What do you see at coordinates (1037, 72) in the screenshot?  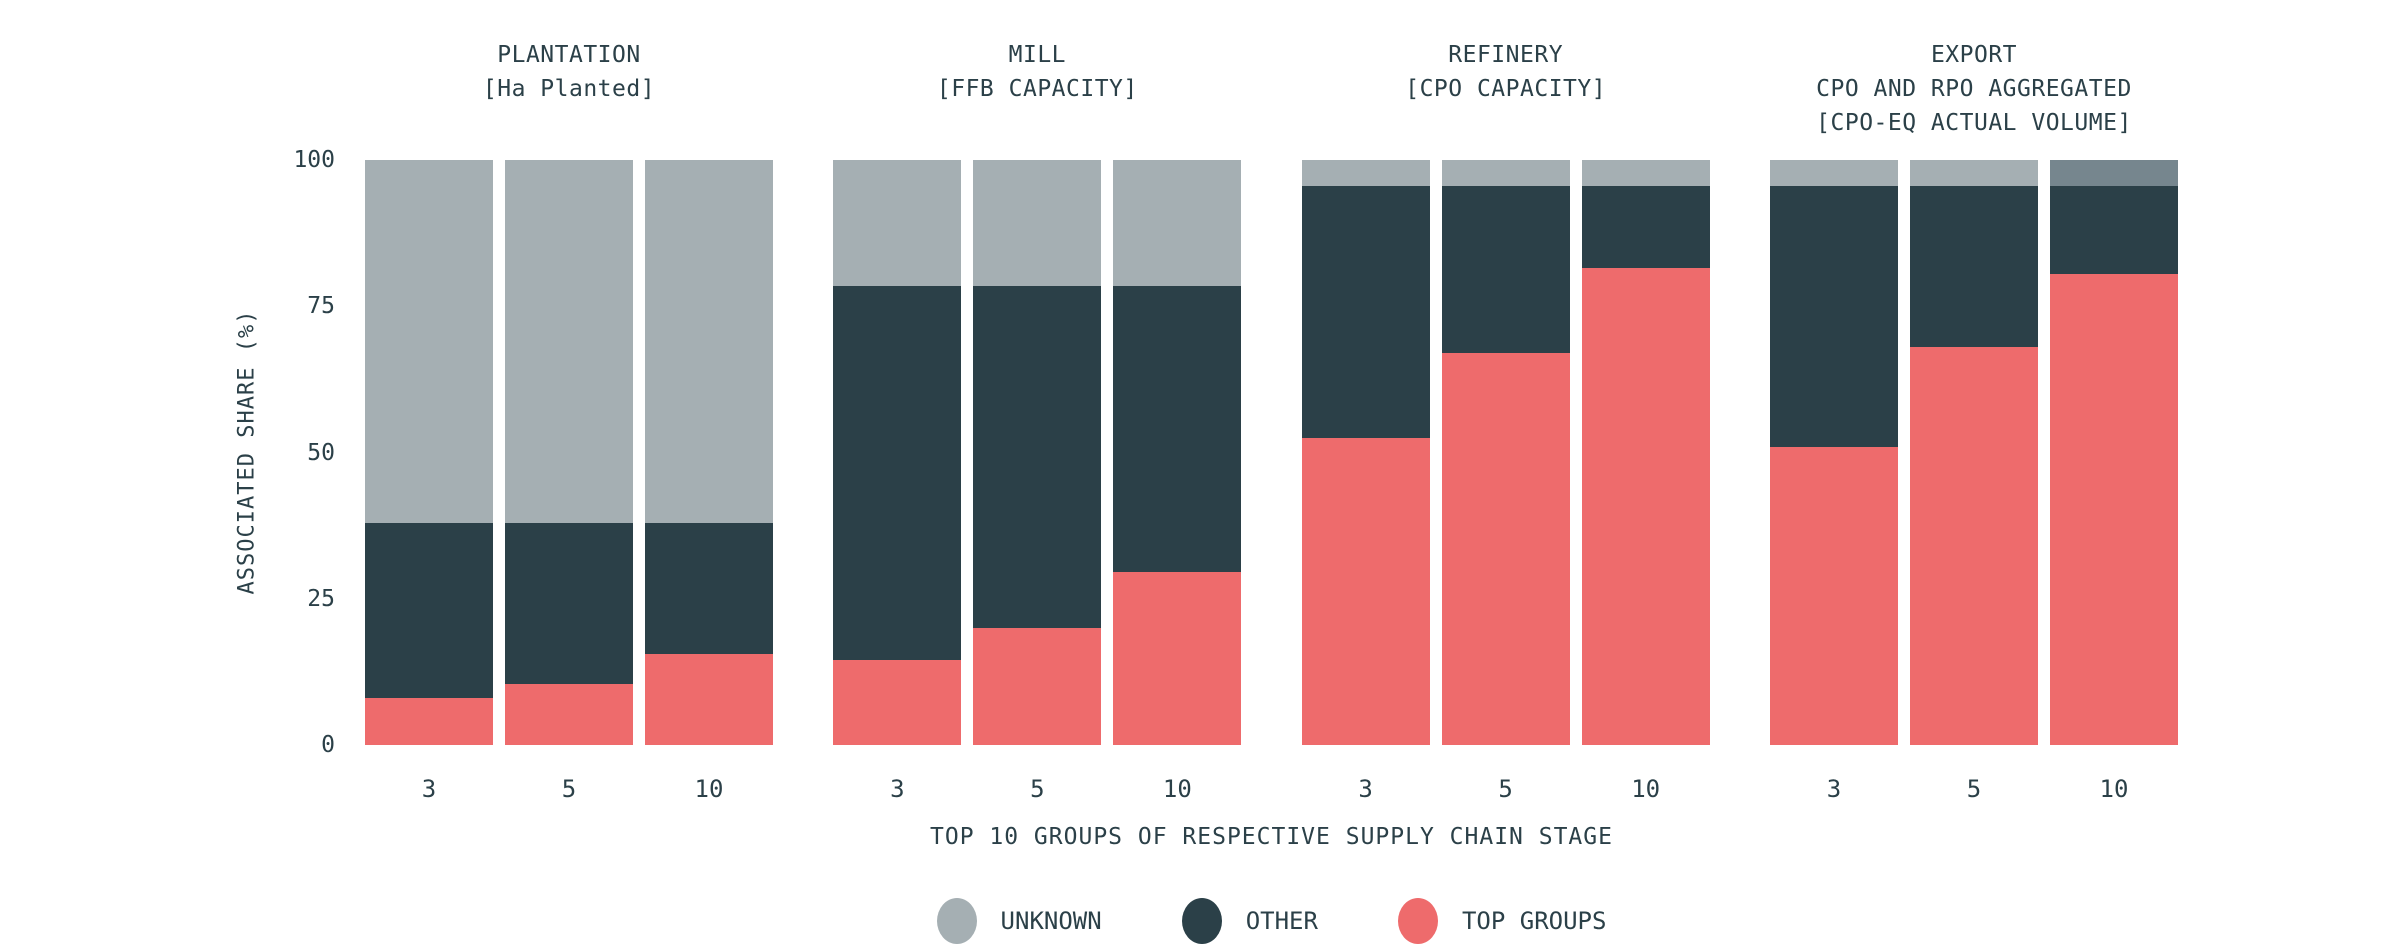 I see `panel-title: MILL [FFB CAPACITY]` at bounding box center [1037, 72].